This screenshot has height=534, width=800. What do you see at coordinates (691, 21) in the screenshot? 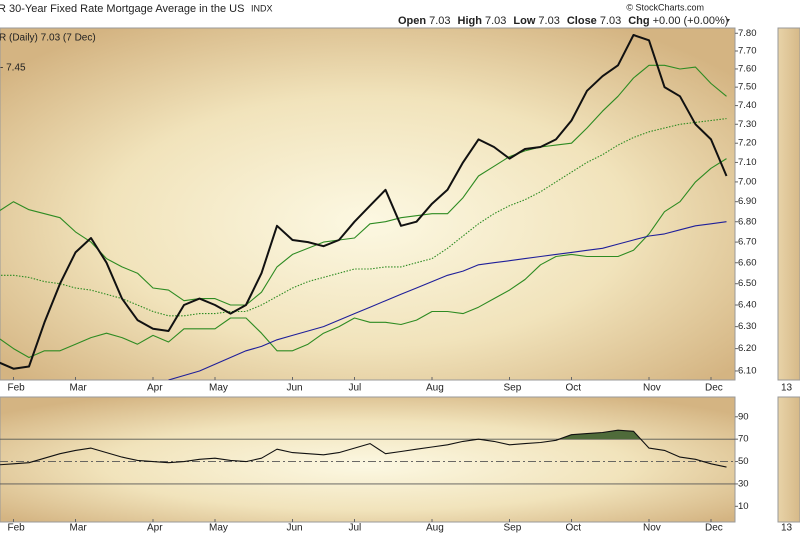
I see `quote-value: +0.00 (+0.00%)` at bounding box center [691, 21].